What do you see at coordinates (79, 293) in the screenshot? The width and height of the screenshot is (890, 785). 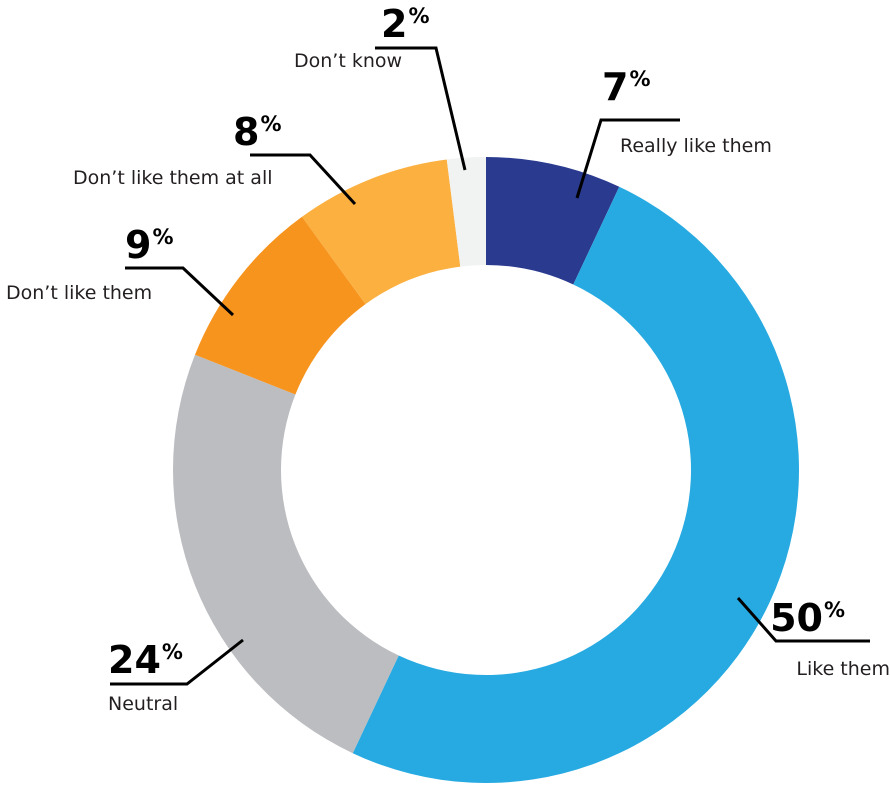 I see `category-label-dont-like-them: Don’t like them` at bounding box center [79, 293].